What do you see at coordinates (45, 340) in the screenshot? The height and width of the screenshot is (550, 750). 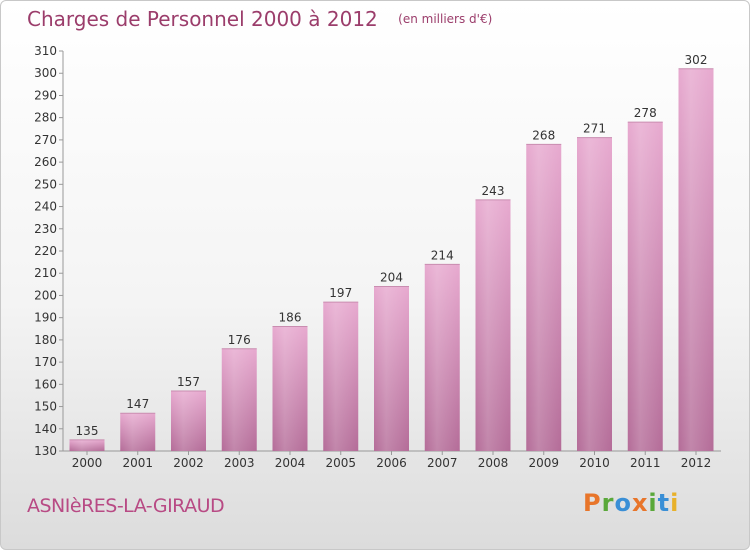 I see `y-tick-label: 180` at bounding box center [45, 340].